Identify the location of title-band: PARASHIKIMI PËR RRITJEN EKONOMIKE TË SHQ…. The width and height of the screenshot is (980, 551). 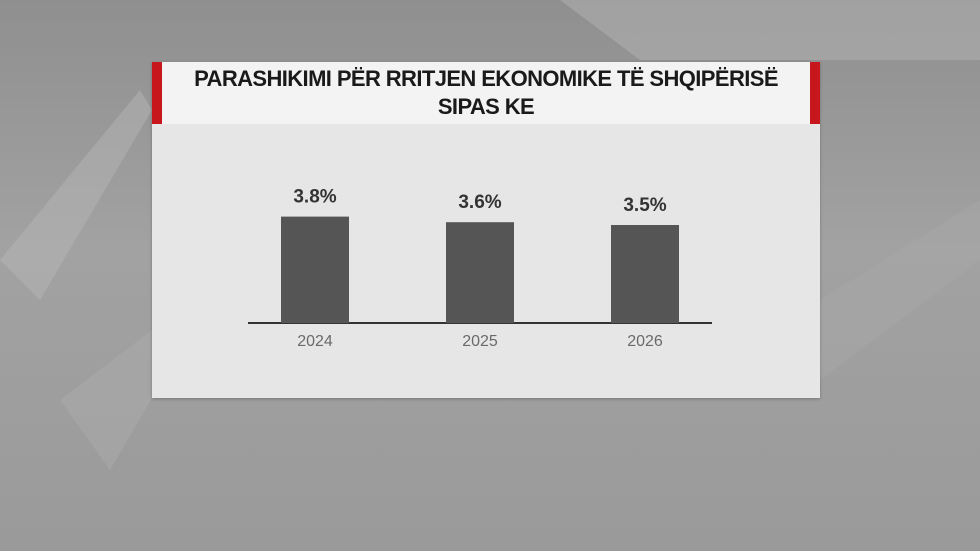
(486, 93).